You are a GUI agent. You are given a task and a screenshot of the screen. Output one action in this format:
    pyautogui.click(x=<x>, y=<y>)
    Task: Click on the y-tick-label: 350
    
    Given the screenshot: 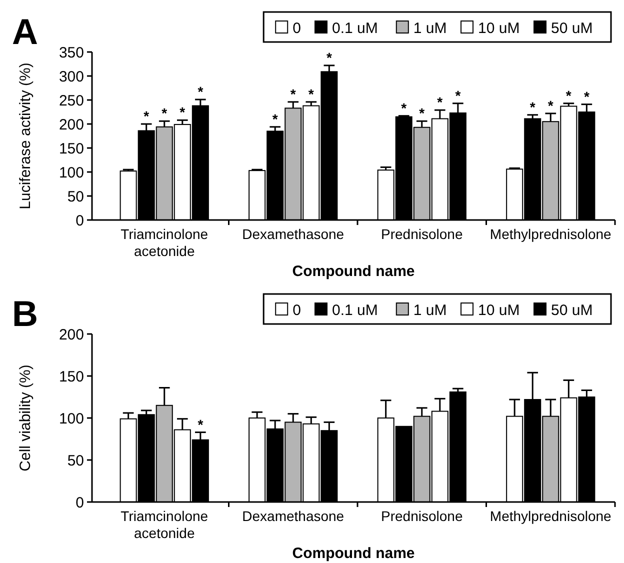 What is the action you would take?
    pyautogui.click(x=71, y=53)
    